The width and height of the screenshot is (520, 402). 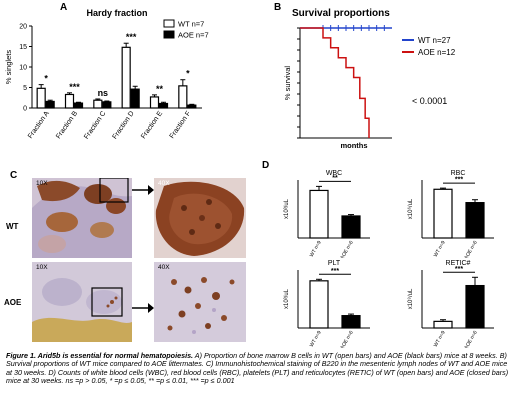 What do you see at coordinates (335, 82) in the screenshot?
I see `survival-line` at bounding box center [335, 82].